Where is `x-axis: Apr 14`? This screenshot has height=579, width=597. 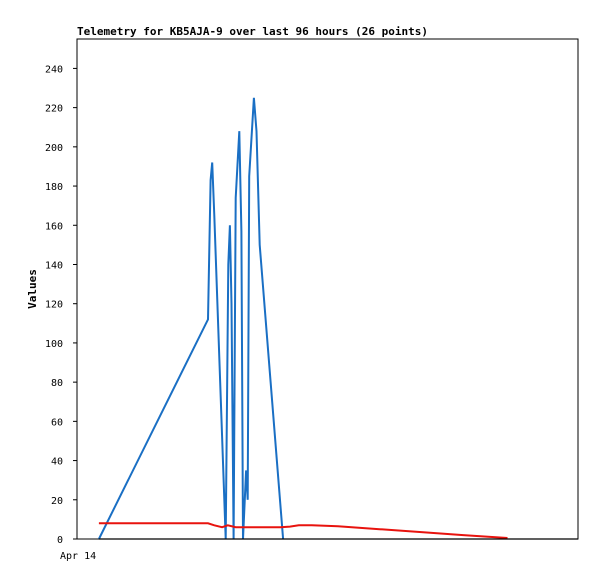
x-axis: Apr 14 is located at coordinates (78, 556).